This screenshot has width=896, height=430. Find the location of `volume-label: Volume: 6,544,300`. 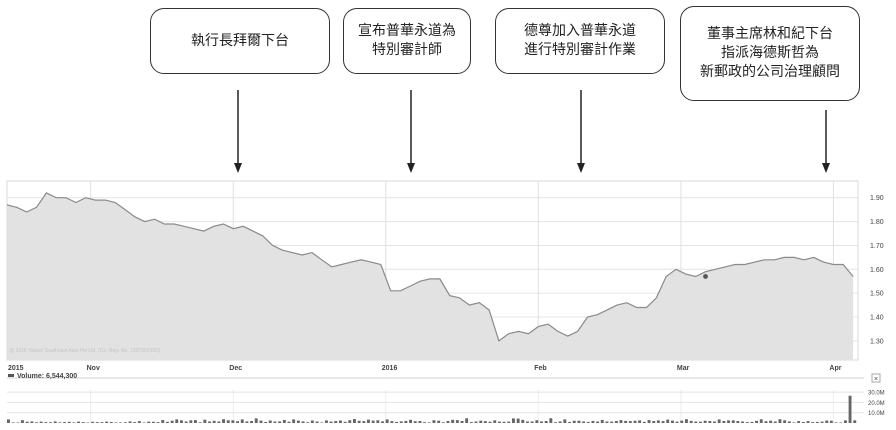

volume-label: Volume: 6,544,300 is located at coordinates (47, 376).